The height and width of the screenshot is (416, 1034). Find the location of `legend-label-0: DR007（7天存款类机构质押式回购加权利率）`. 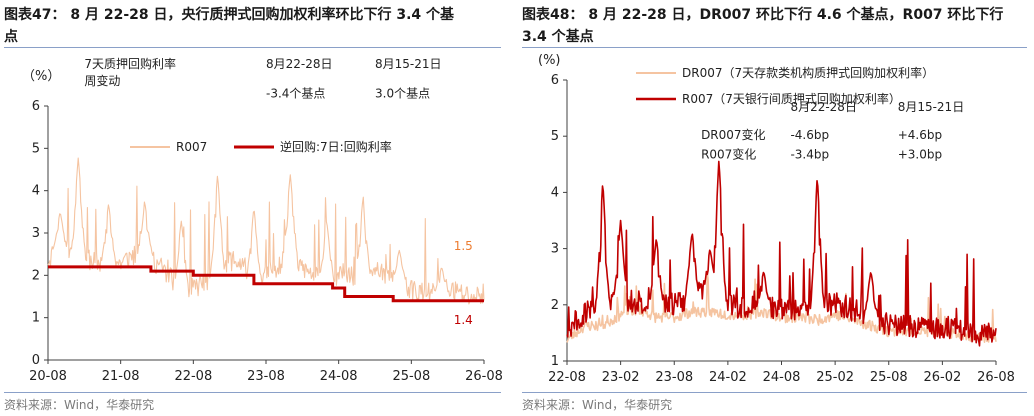

legend-label-0: DR007（7天存款类机构质押式回购加权利率） is located at coordinates (808, 72).